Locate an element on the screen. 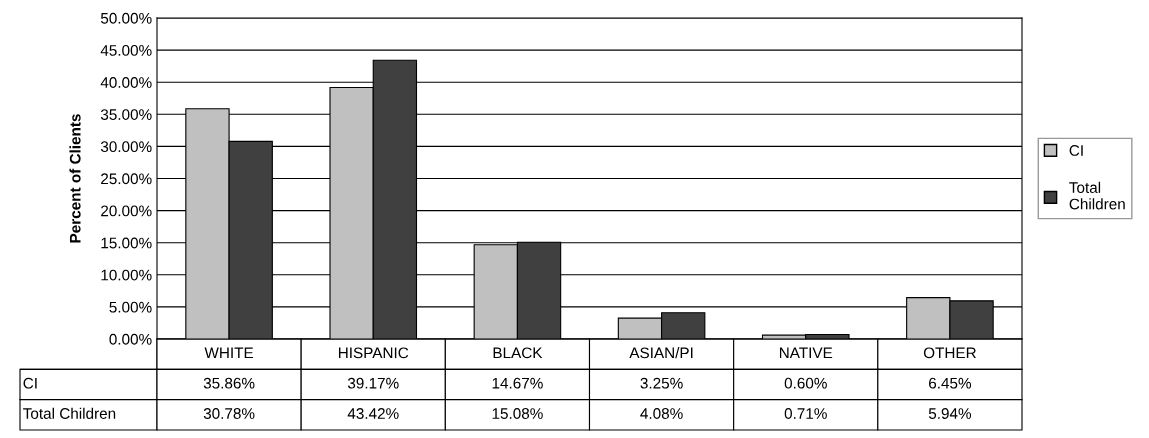  y-tick-label: 30.00% is located at coordinates (126, 147).